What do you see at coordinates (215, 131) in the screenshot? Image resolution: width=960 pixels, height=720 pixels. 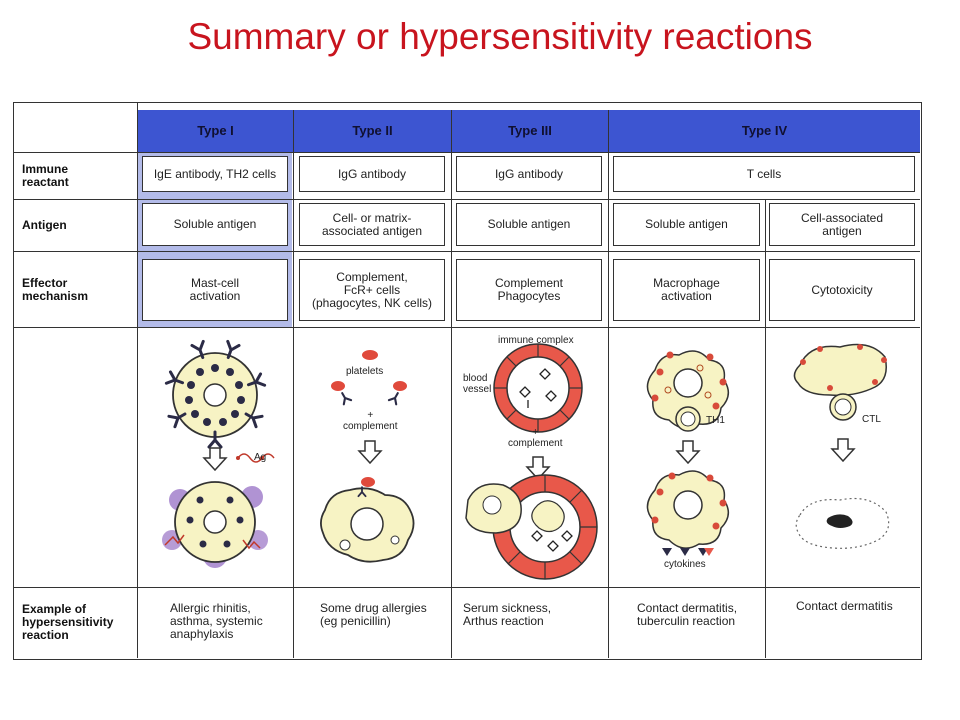 I see `column-header-type-i: Type I` at bounding box center [215, 131].